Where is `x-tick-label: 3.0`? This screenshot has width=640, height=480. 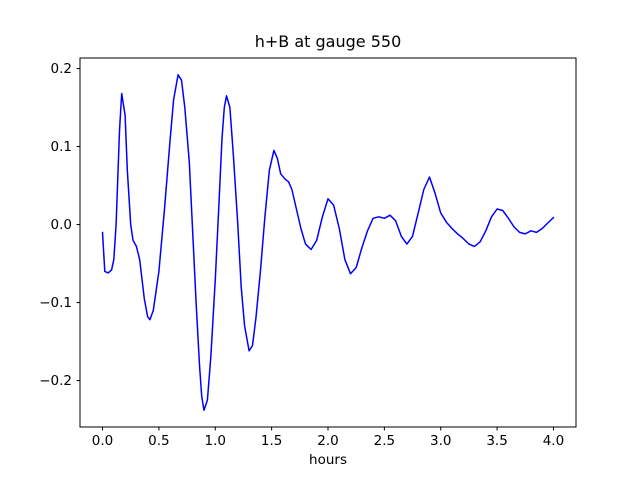
x-tick-label: 3.0 is located at coordinates (440, 441).